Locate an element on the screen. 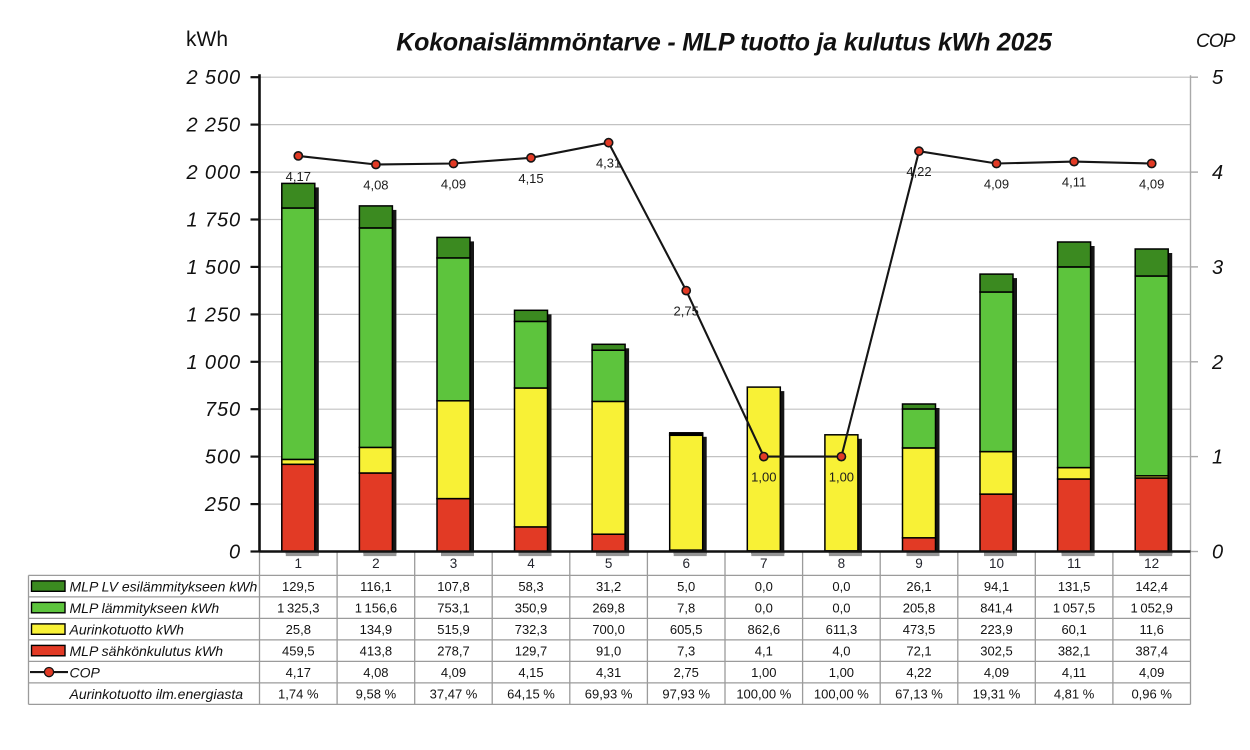 This screenshot has height=750, width=1250. svg-text: 19,31 % is located at coordinates (997, 694).